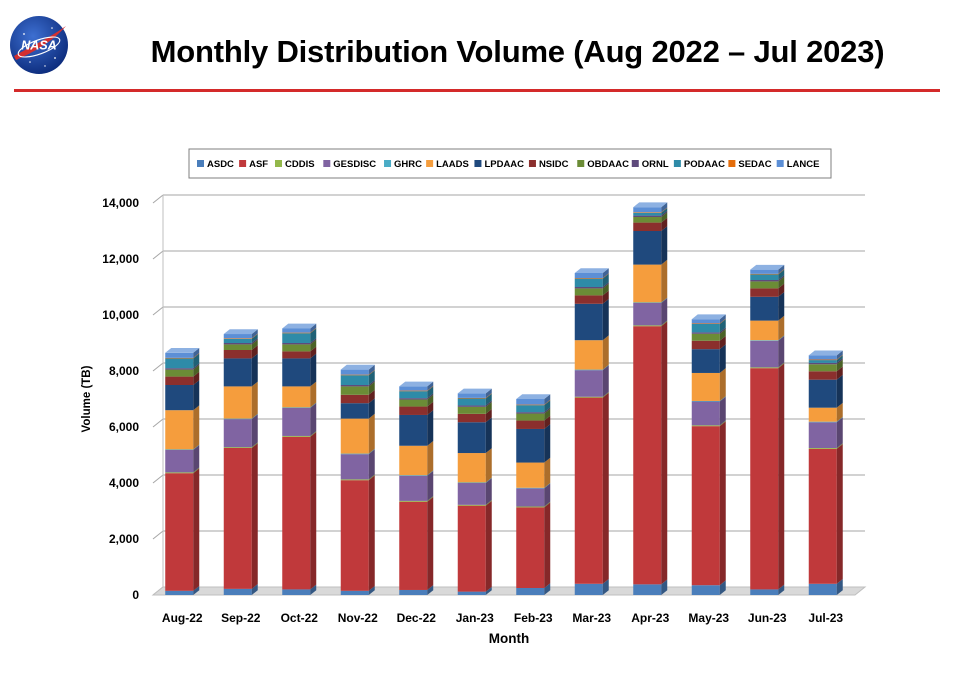 This screenshot has height=677, width=955. Describe the element at coordinates (605, 280) in the screenshot. I see `bar-side-podaac` at that location.